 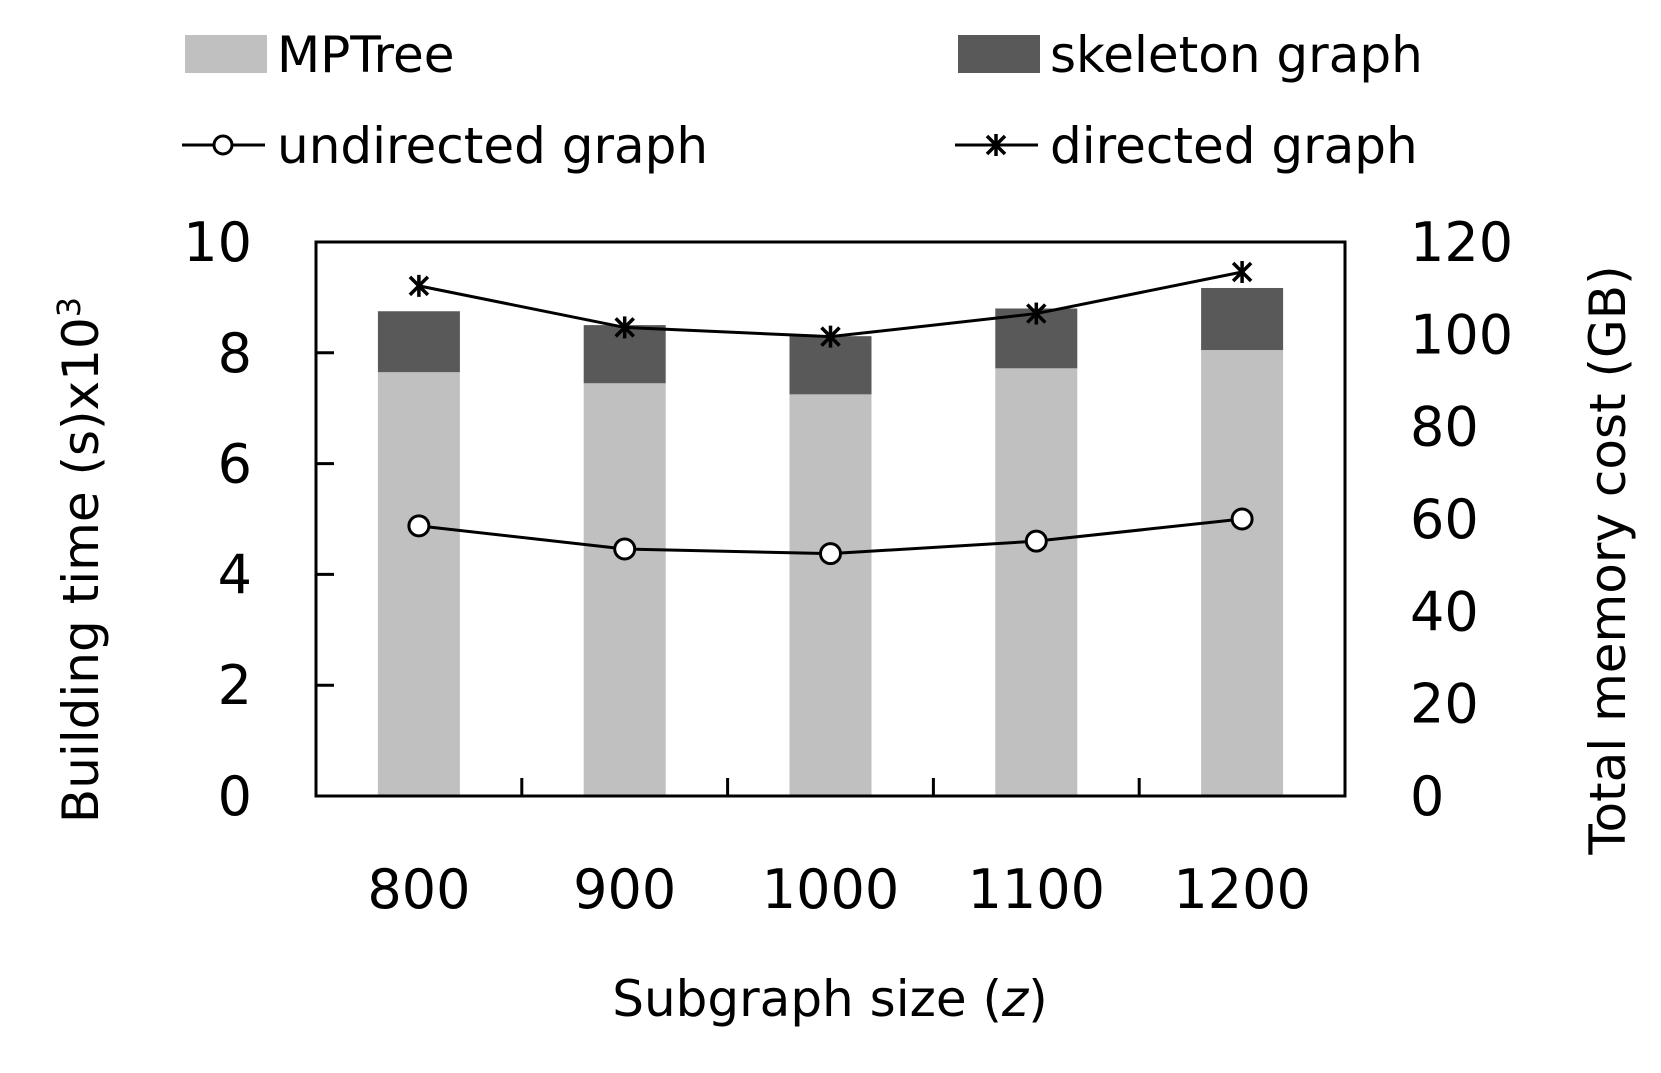 I want to click on y-left-tick-label: 2, so click(x=235, y=685).